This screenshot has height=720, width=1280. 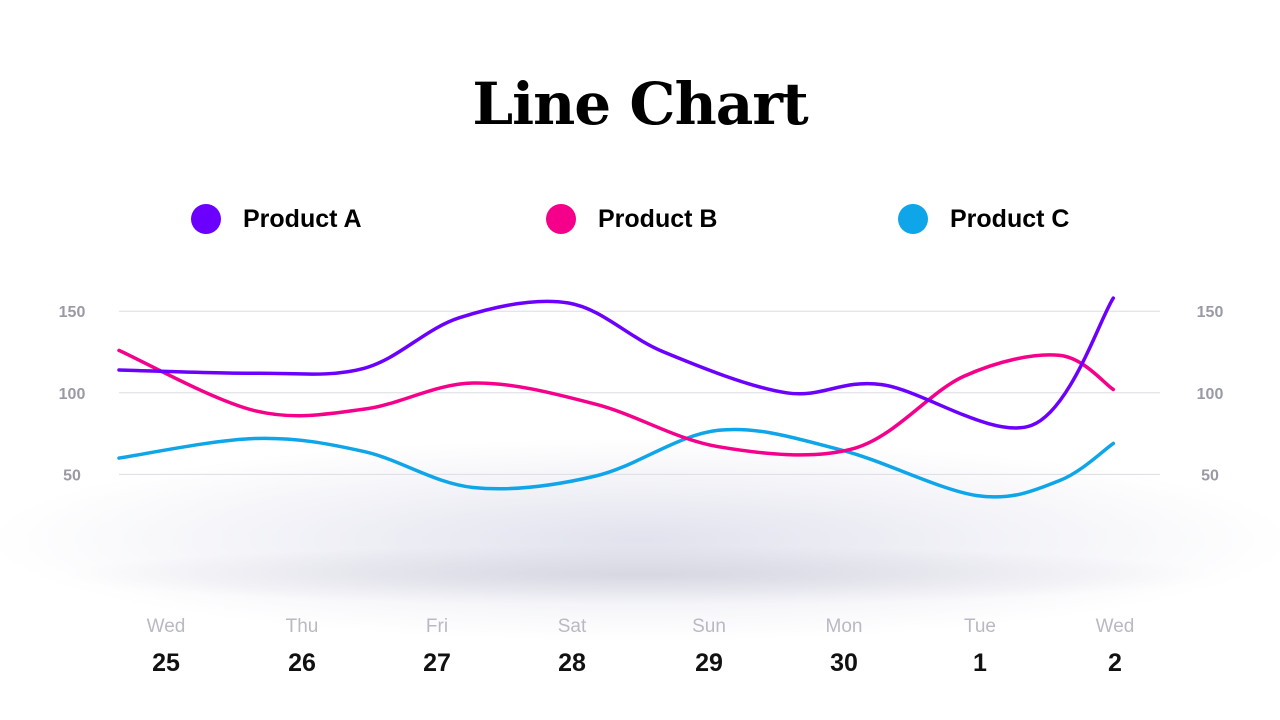 I want to click on x-tick-day: Thu, so click(x=302, y=626).